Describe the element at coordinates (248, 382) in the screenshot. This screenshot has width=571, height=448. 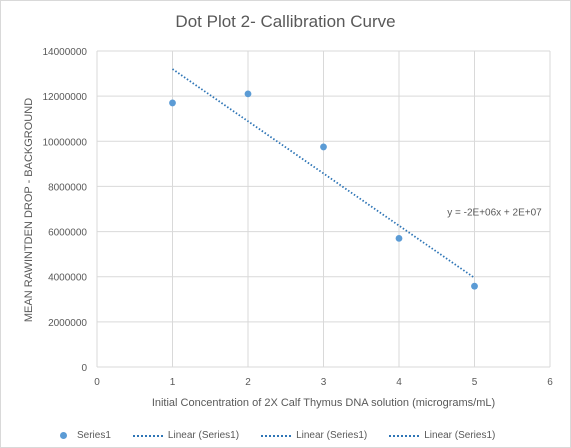
I see `x-tick-label: 2` at that location.